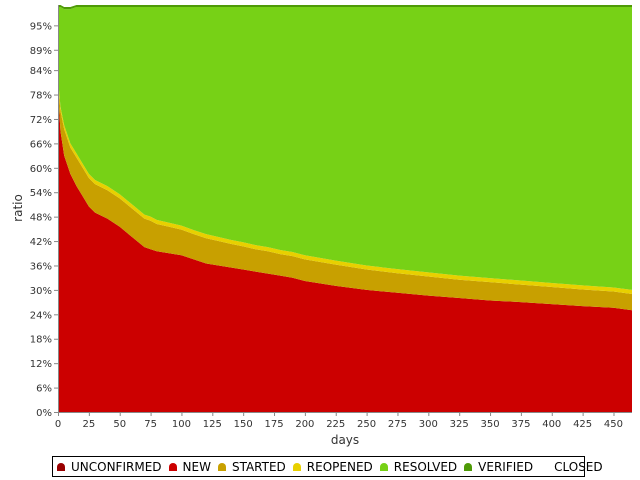  I want to click on area-series-verified, so click(345, 7).